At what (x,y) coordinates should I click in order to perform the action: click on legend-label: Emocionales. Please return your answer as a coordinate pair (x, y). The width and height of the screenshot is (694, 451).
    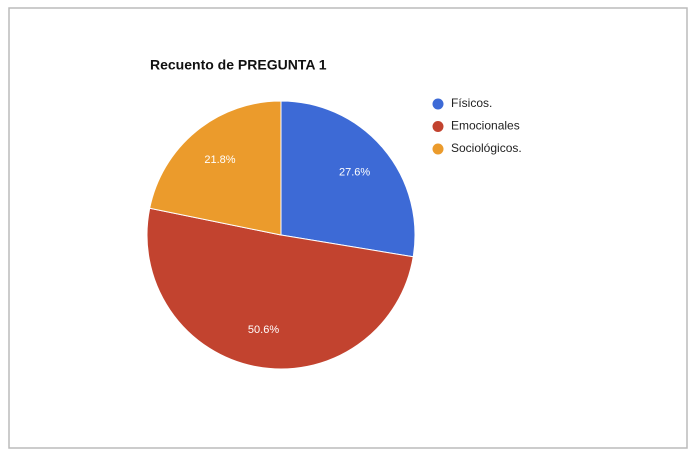
    Looking at the image, I should click on (485, 126).